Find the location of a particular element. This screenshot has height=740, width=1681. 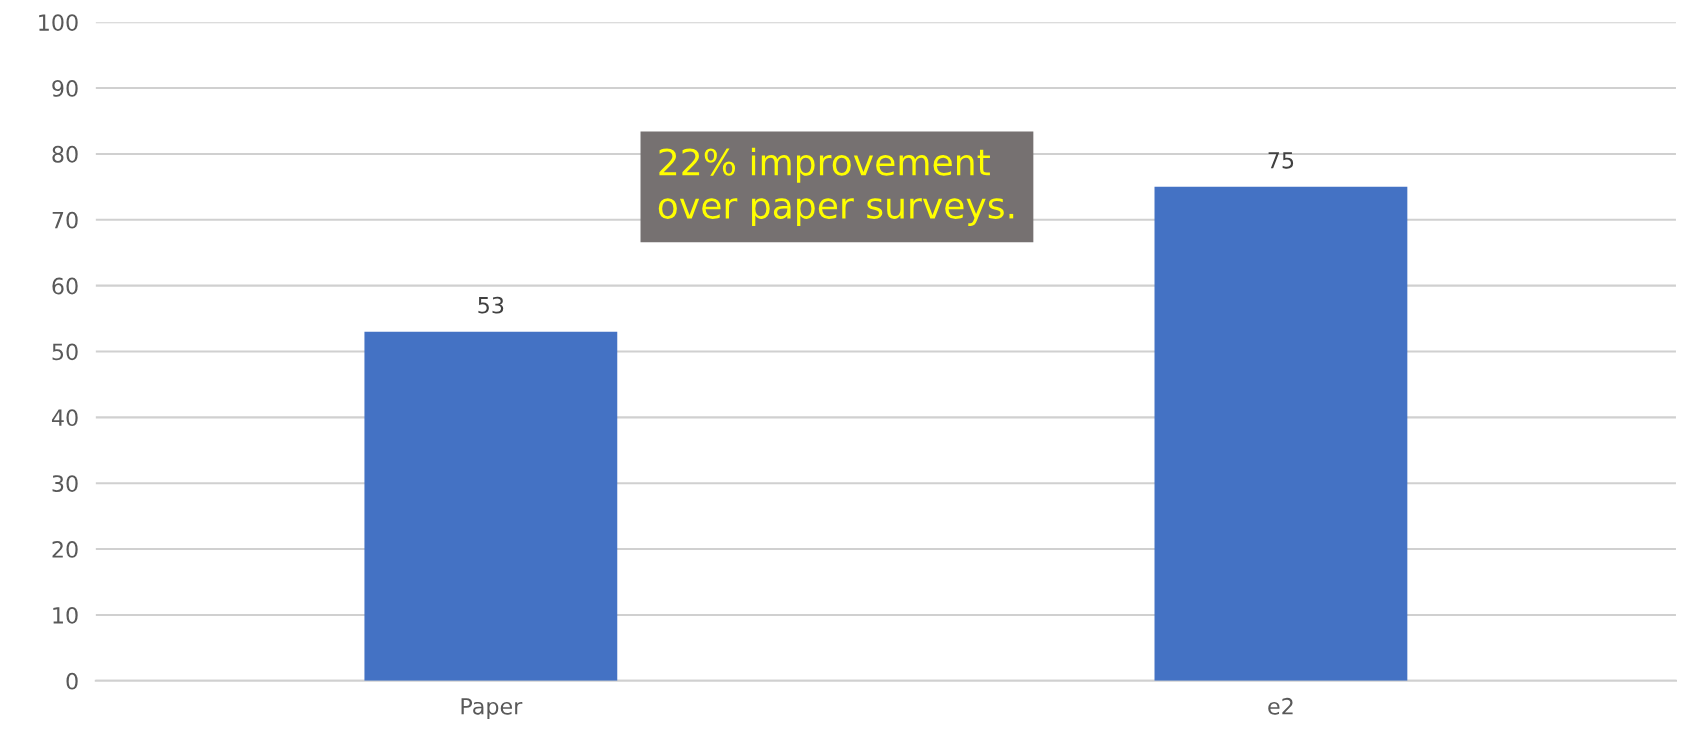

y-tick-label: 30 is located at coordinates (65, 483).